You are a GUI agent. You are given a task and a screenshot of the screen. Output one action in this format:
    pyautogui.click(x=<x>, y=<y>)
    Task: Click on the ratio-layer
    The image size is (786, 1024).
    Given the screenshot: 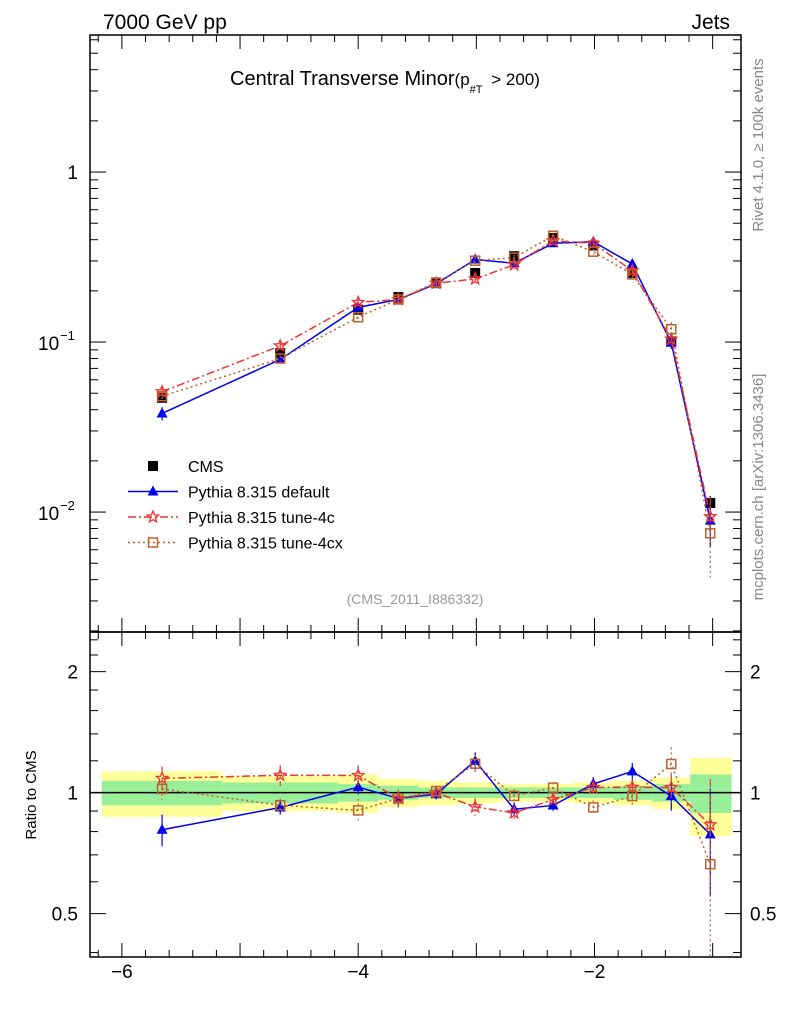 What is the action you would take?
    pyautogui.click(x=436, y=852)
    